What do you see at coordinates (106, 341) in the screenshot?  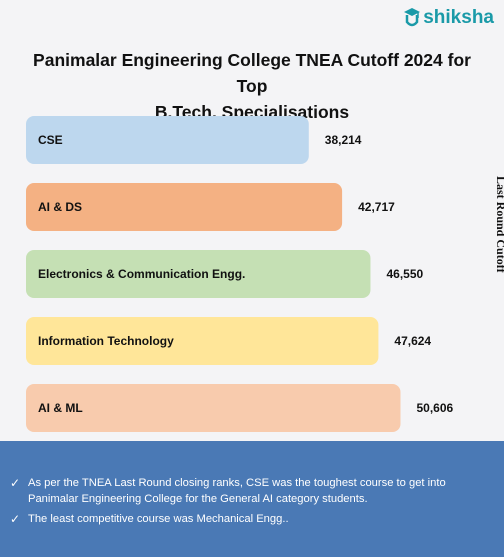 I see `category-label: Information Technology` at bounding box center [106, 341].